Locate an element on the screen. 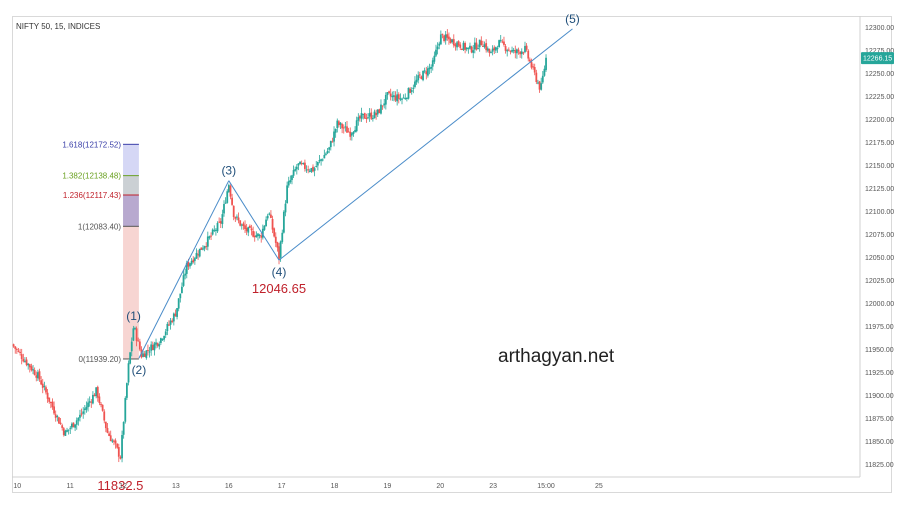 This screenshot has height=506, width=906. x-tick-label: 17 is located at coordinates (282, 486).